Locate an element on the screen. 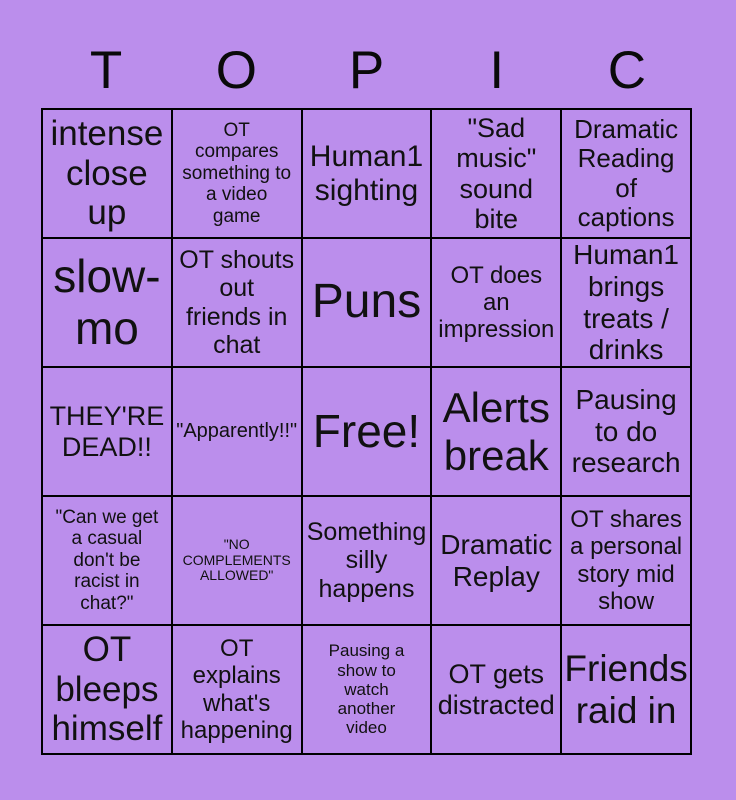 The image size is (736, 800). bingo-cell-r5c3: Pausing a show to watch another video is located at coordinates (366, 689).